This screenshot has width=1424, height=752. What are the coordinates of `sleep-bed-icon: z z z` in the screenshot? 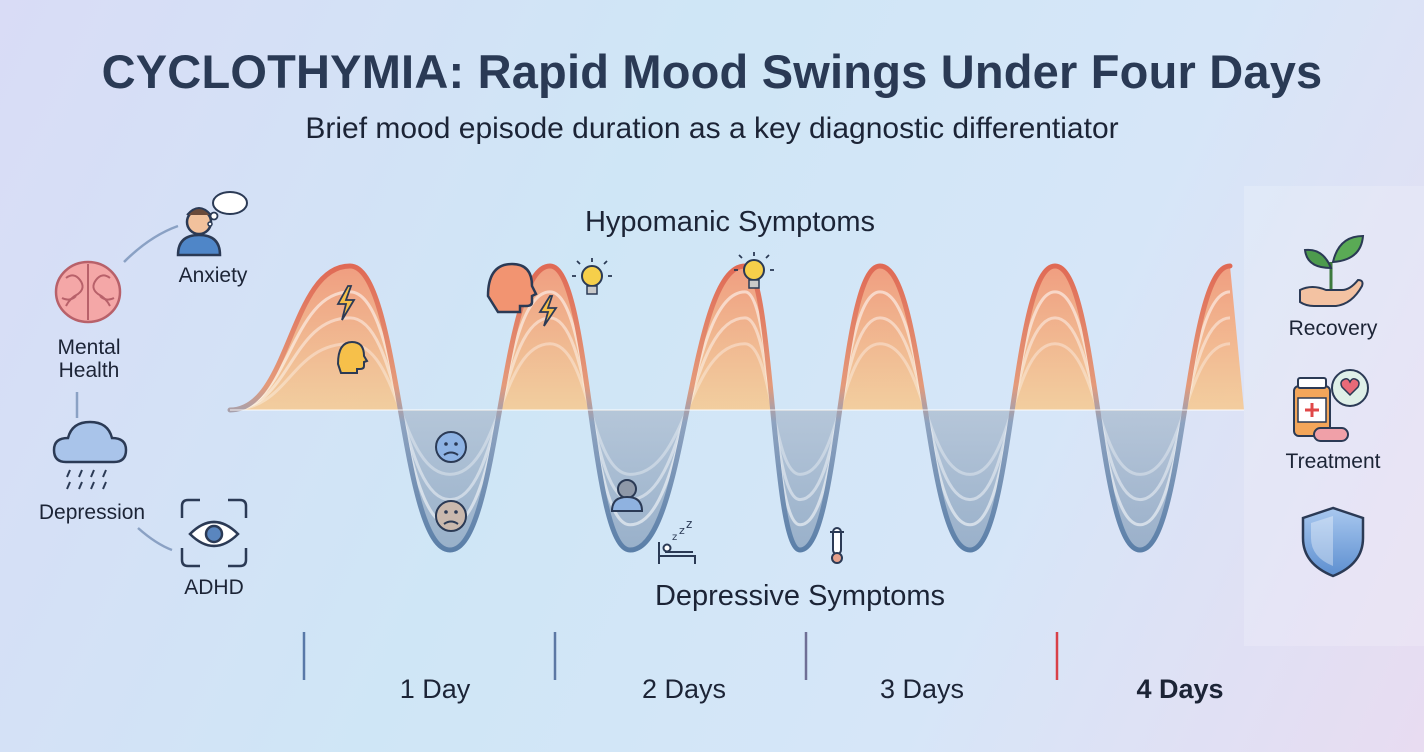 It's located at (677, 540).